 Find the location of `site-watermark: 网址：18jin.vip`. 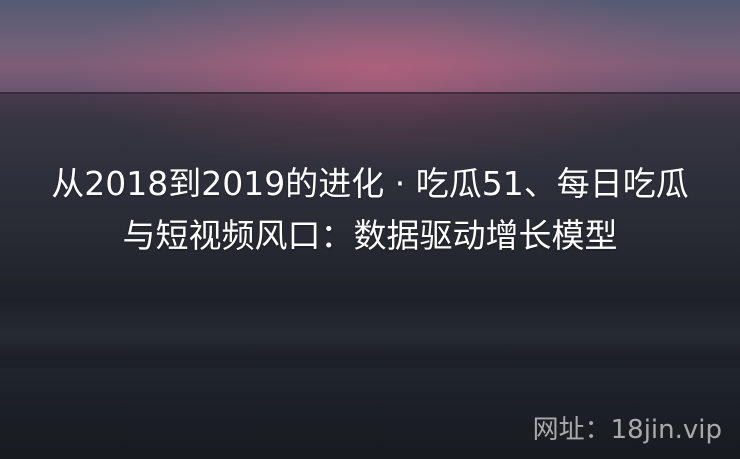

site-watermark: 网址：18jin.vip is located at coordinates (627, 430).